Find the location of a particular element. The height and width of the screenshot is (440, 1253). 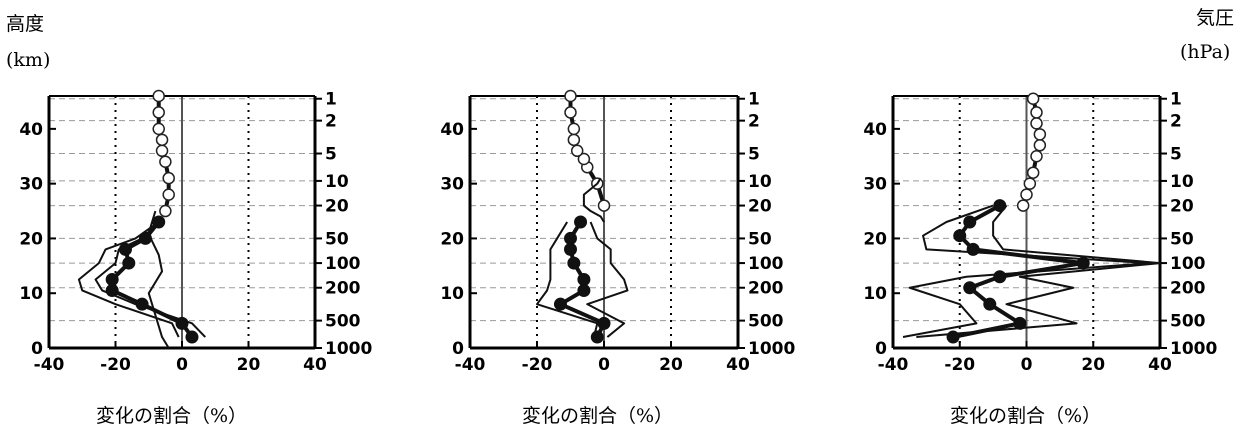

x-axis-title-3: 変化の割合（%） is located at coordinates (1026, 416).